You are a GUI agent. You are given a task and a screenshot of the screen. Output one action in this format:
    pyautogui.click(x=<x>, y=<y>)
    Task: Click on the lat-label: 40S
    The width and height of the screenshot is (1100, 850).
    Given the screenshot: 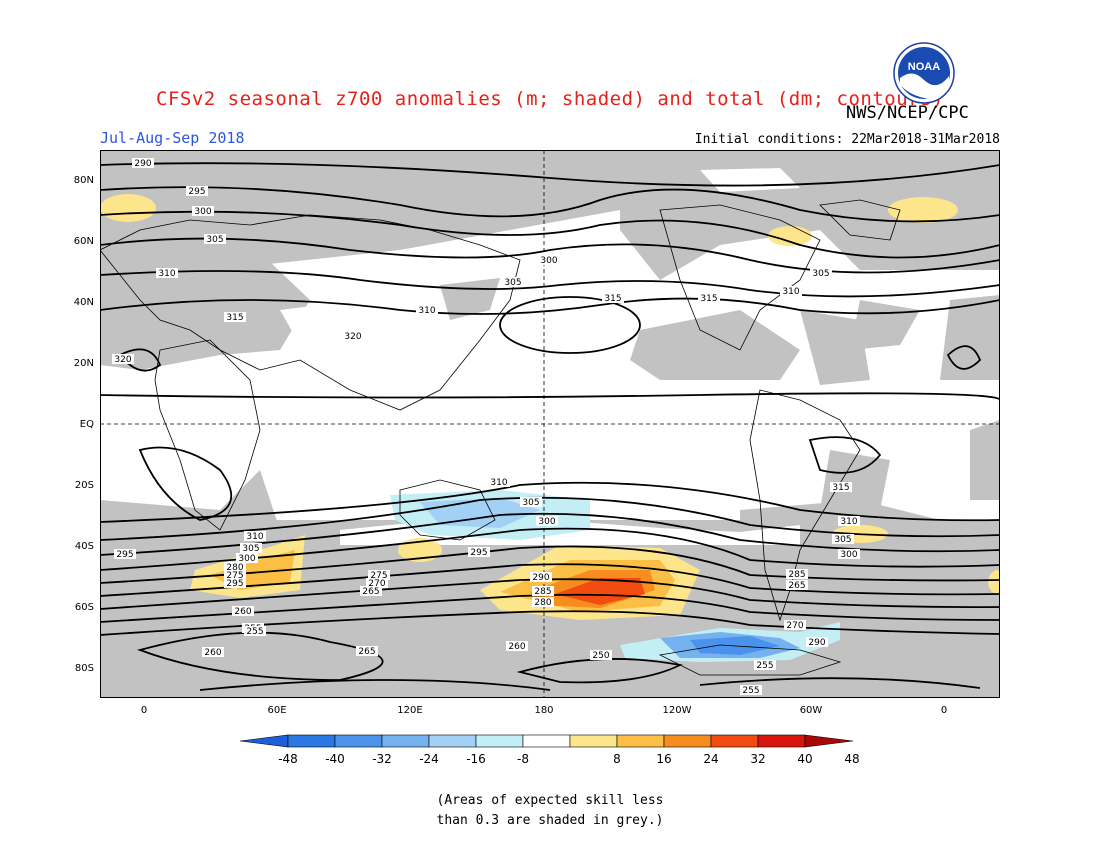 What is the action you would take?
    pyautogui.click(x=84, y=546)
    